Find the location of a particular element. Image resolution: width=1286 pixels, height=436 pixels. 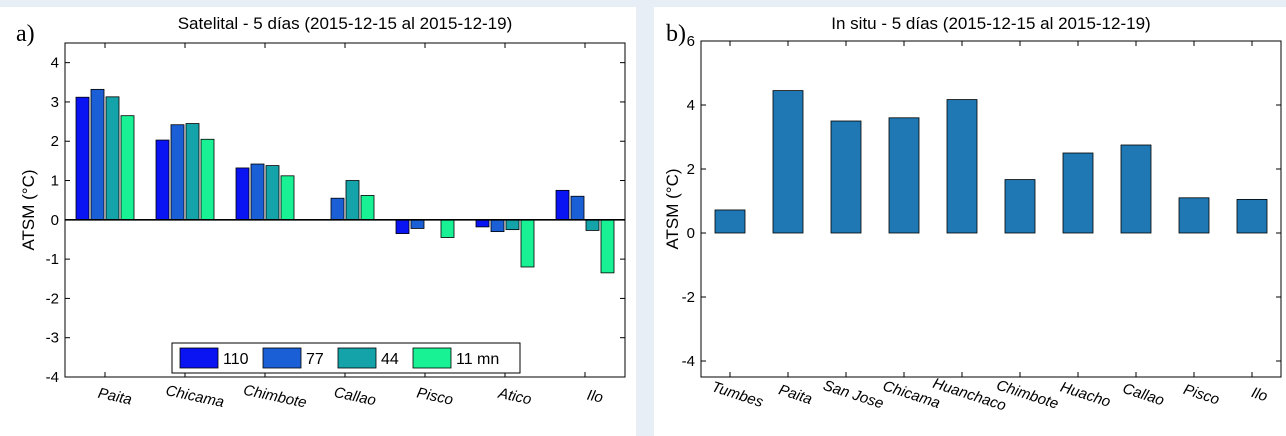

bar-110-chicama is located at coordinates (162, 180).